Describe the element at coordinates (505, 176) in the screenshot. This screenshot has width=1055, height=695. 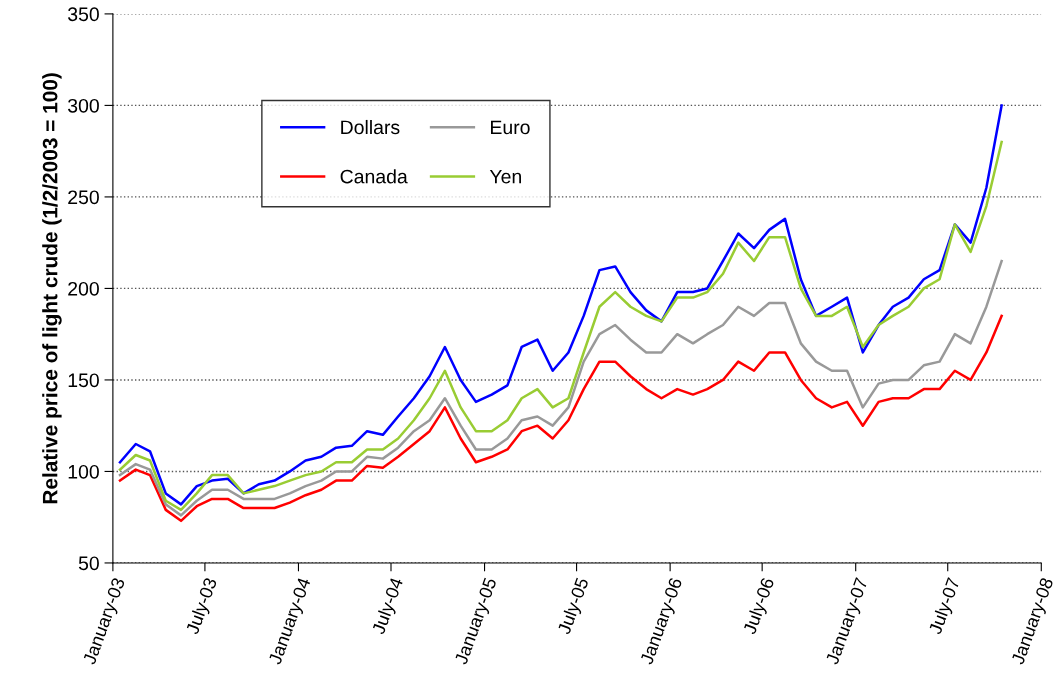
I see `legend-label: Yen` at that location.